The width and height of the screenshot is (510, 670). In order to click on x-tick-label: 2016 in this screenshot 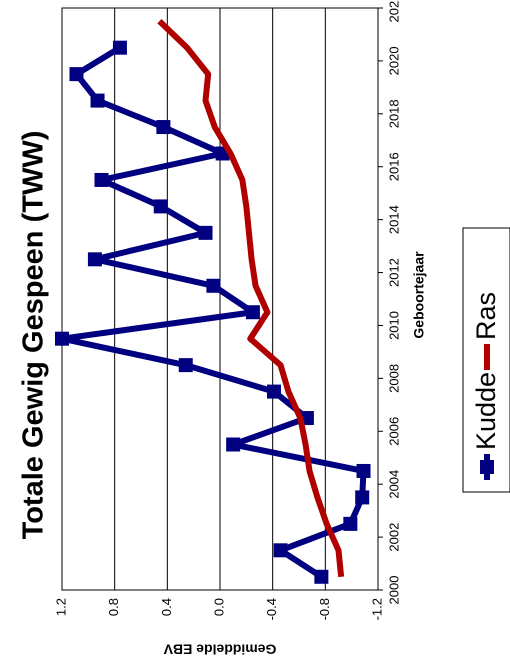, I will do `click(393, 166)`.